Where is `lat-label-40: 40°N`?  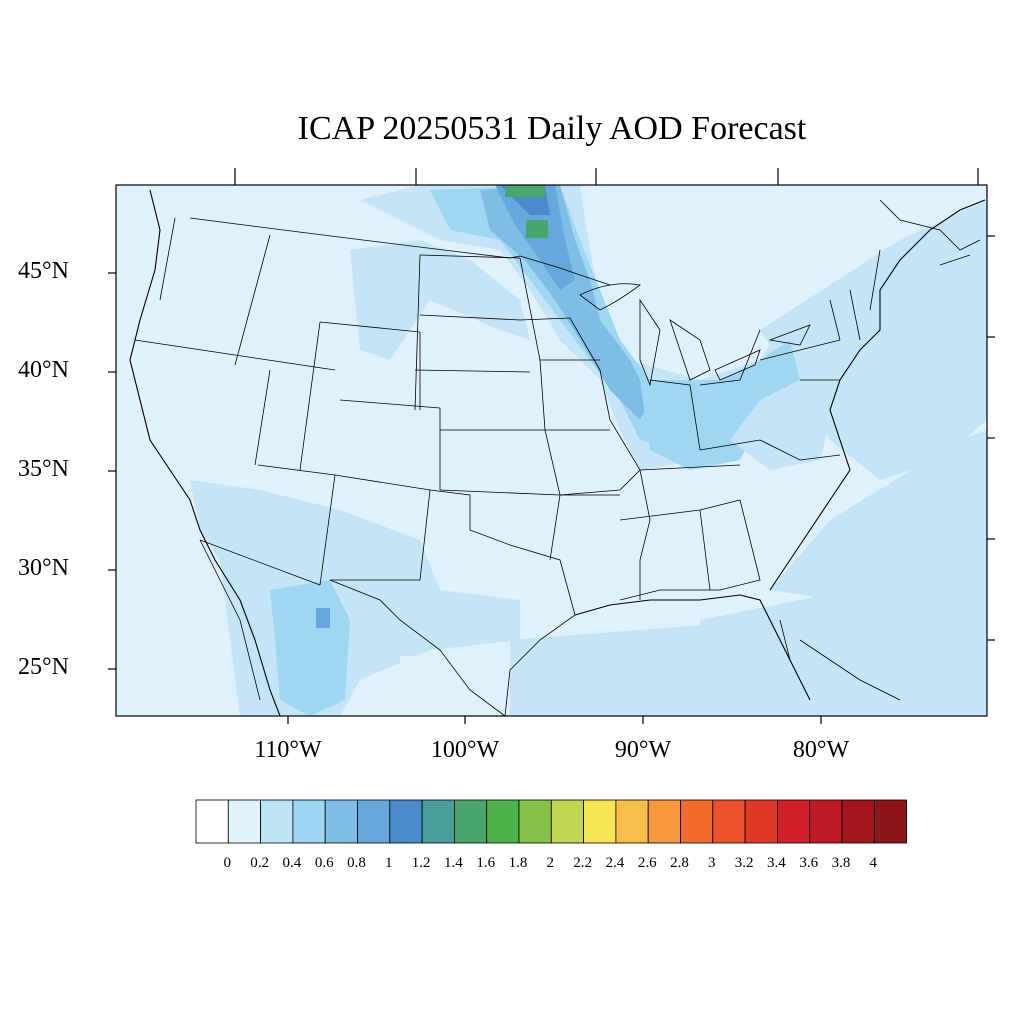 lat-label-40: 40°N is located at coordinates (43, 370).